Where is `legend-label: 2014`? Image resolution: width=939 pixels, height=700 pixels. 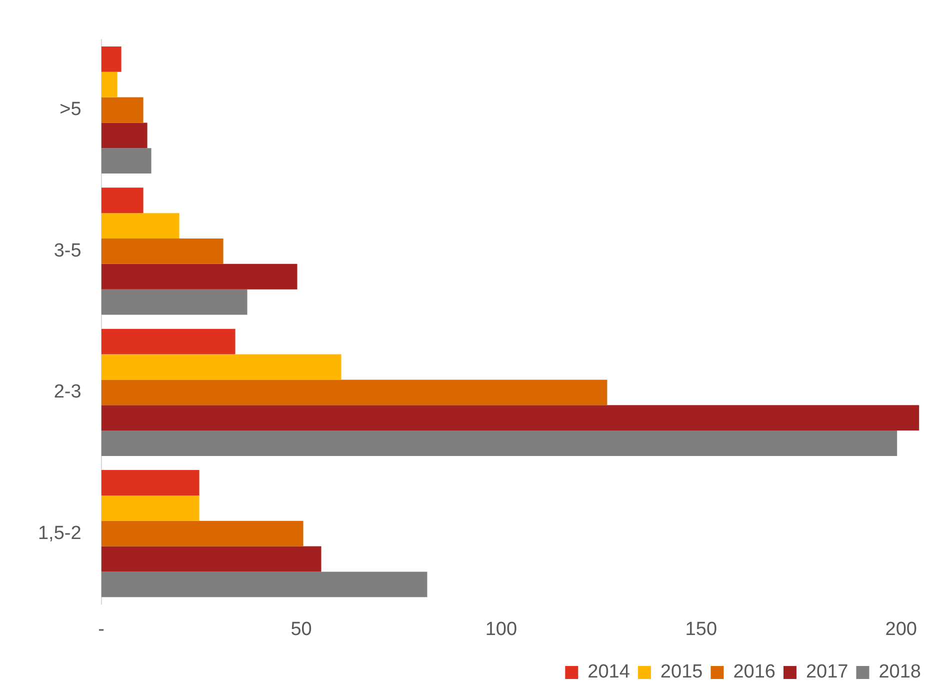
legend-label: 2014 is located at coordinates (609, 672).